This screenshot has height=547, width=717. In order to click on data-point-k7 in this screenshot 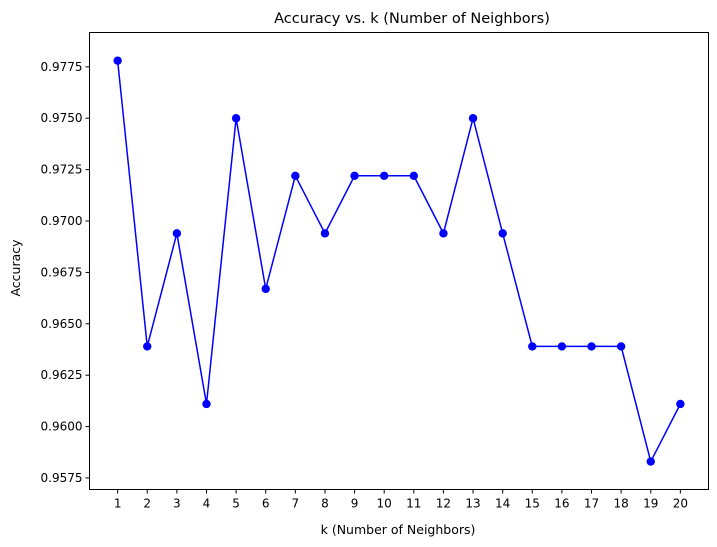, I will do `click(295, 175)`.